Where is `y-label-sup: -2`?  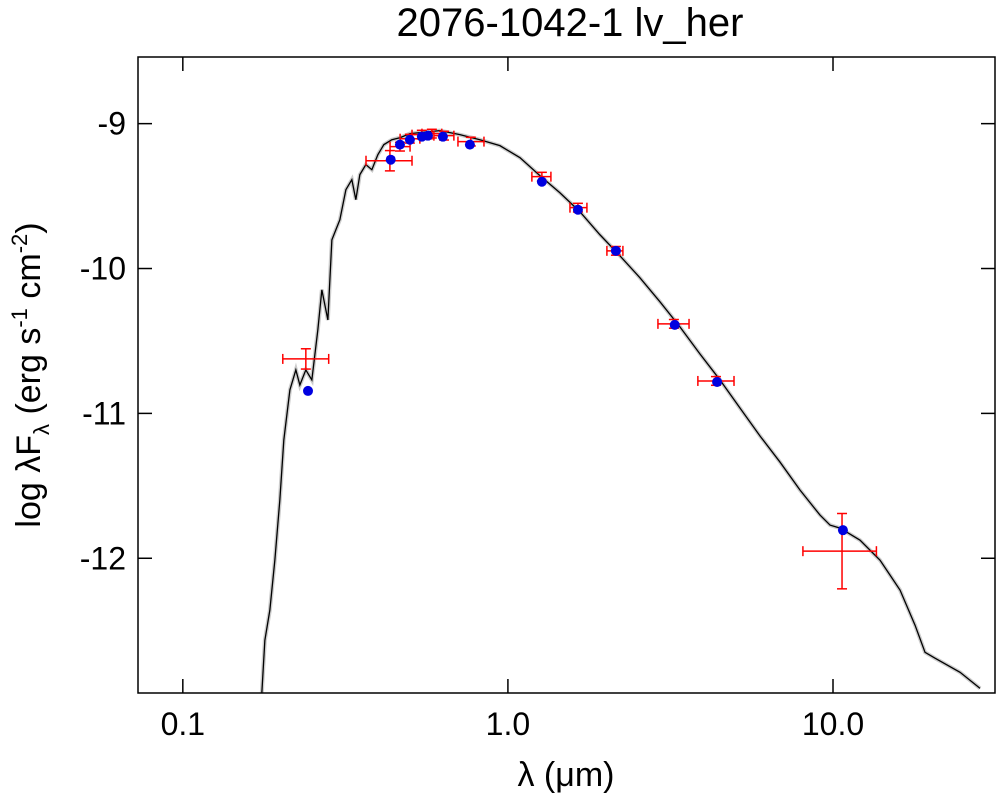
y-label-sup: -2 is located at coordinates (19, 244).